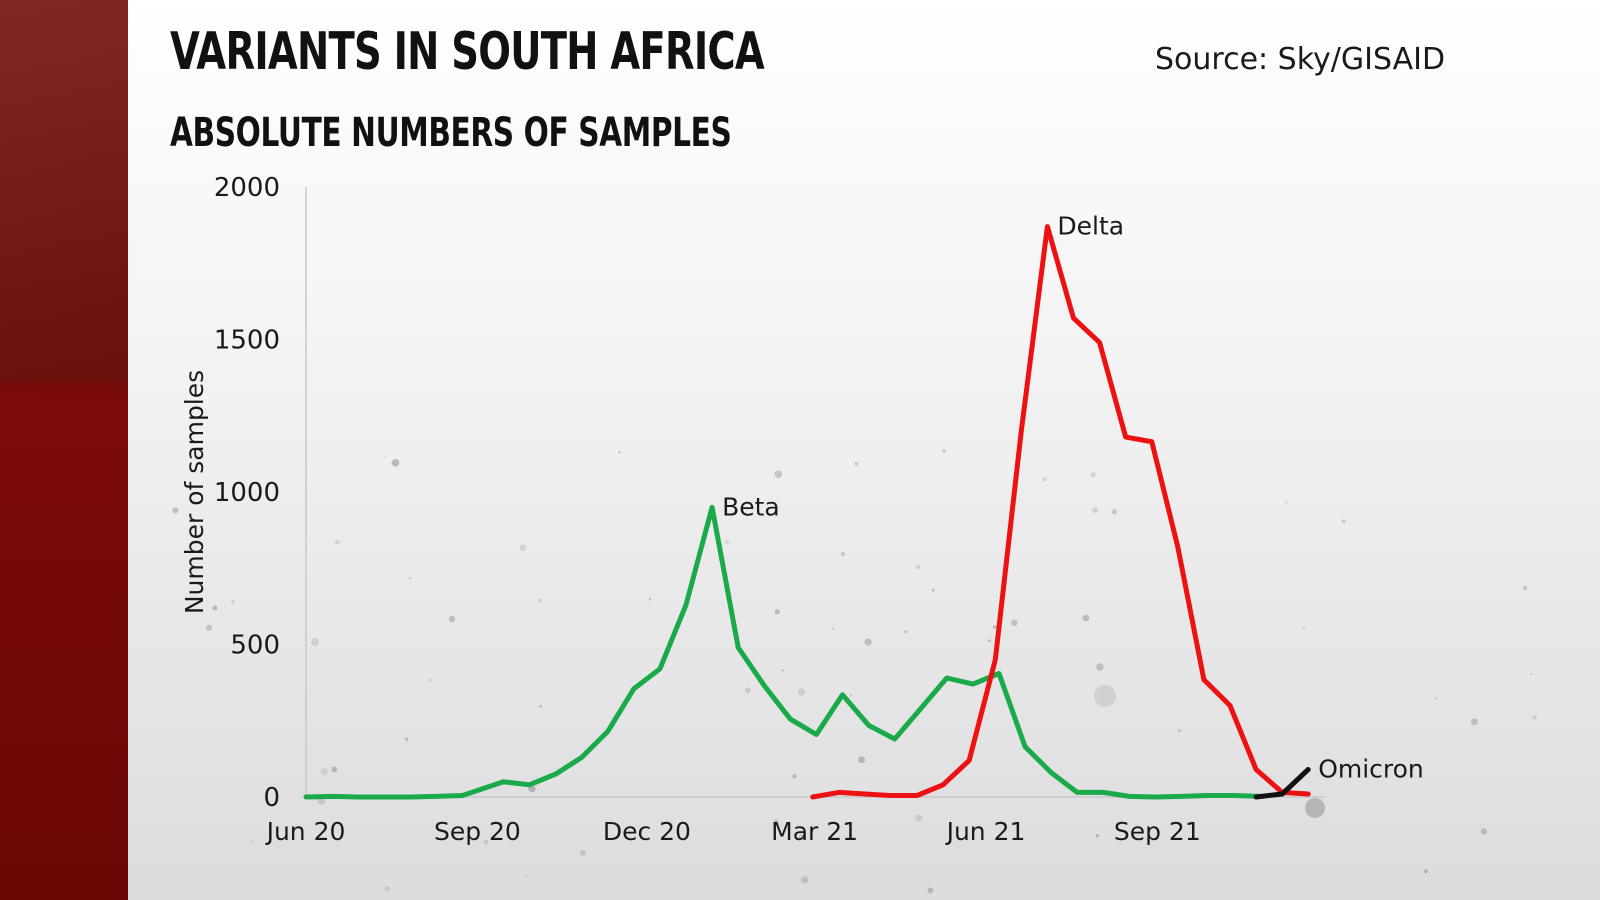  Describe the element at coordinates (477, 831) in the screenshot. I see `x-tick-label: Sep 20` at that location.